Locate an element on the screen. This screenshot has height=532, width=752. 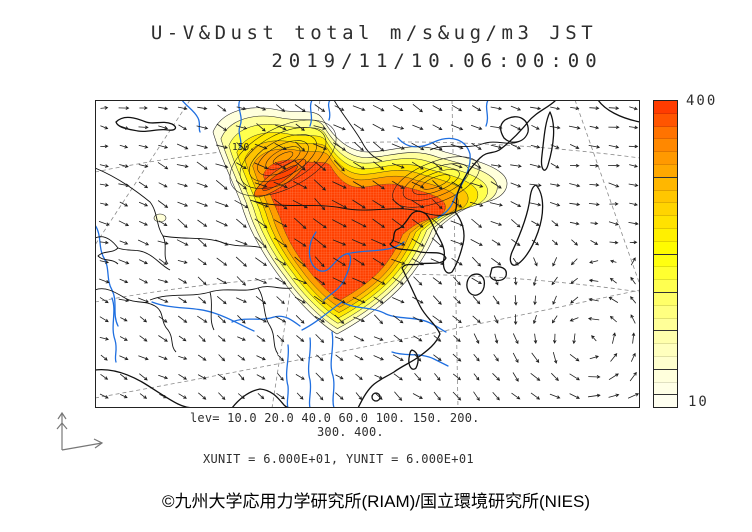
colorbar-max-label: 400 is located at coordinates (702, 101).